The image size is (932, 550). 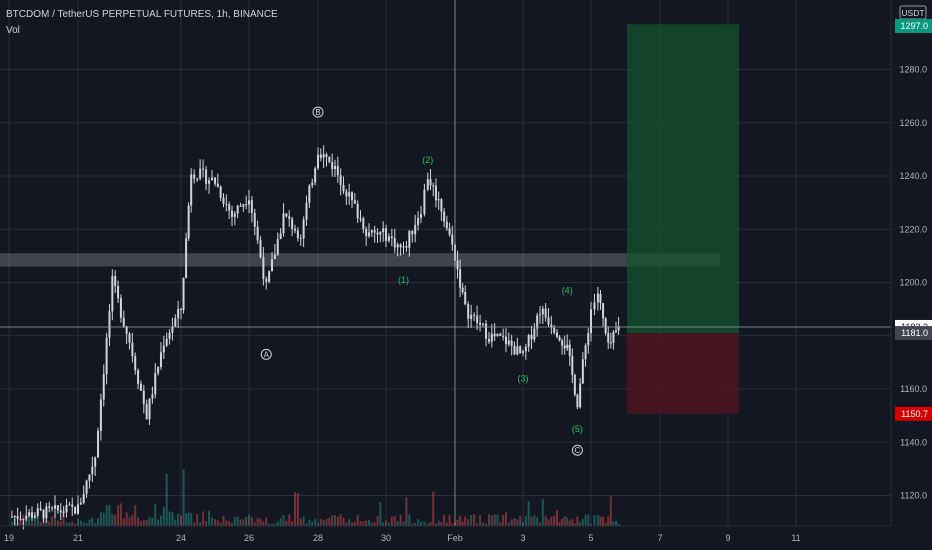 I want to click on profit-zone, so click(x=683, y=179).